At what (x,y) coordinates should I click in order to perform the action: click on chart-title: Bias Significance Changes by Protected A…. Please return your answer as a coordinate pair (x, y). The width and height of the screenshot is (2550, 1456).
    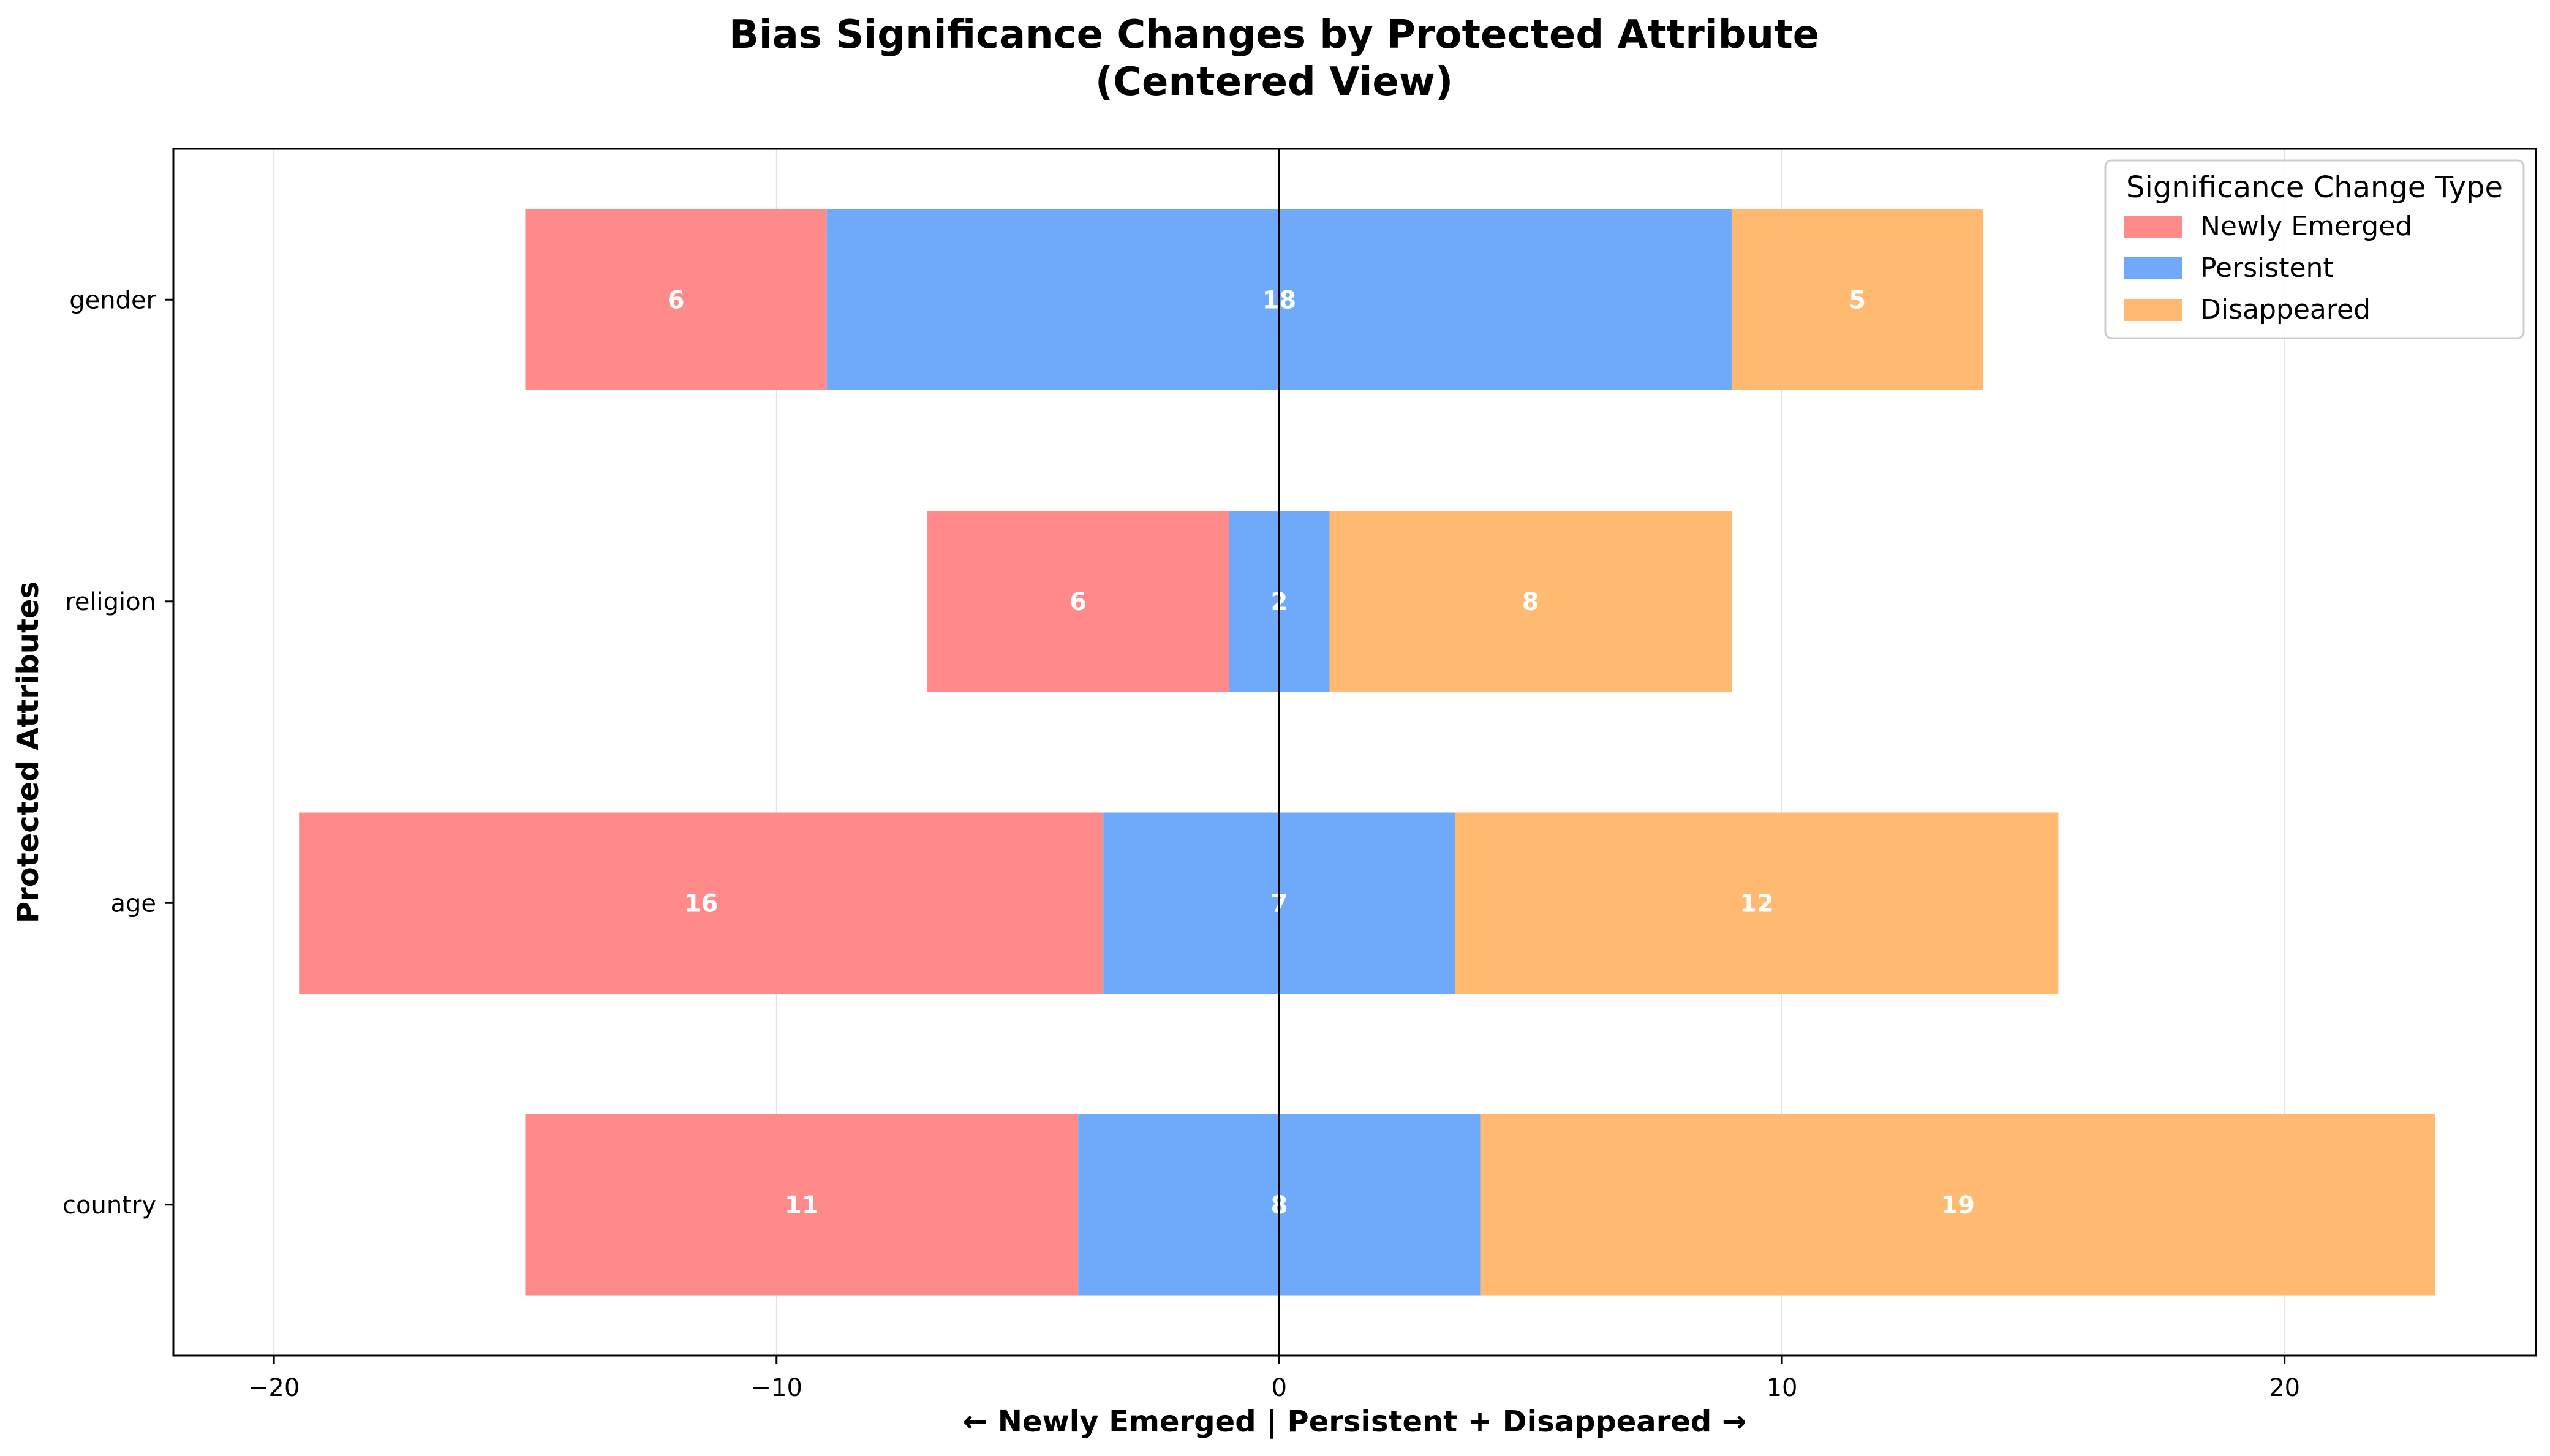
    Looking at the image, I should click on (1274, 58).